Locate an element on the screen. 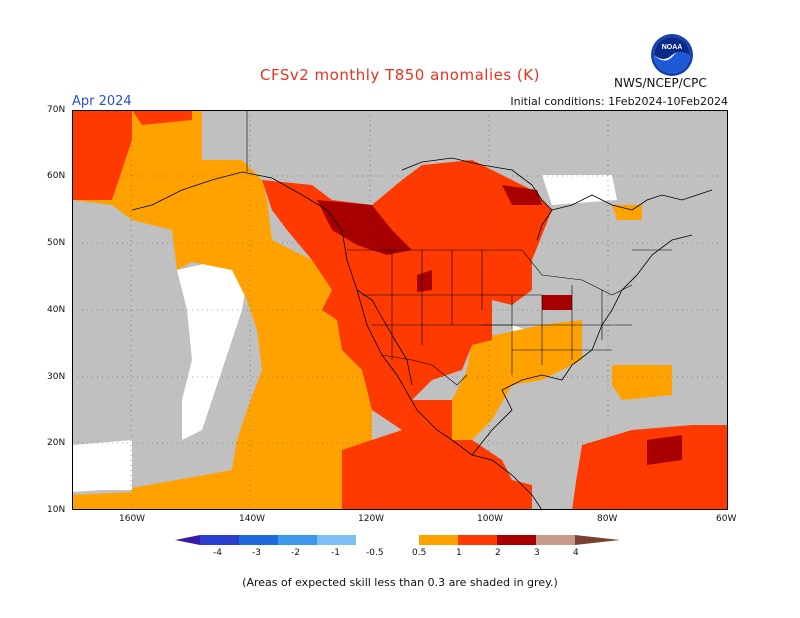 This screenshot has width=800, height=618. agency-label: NWS/NCEP/CPC is located at coordinates (660, 83).